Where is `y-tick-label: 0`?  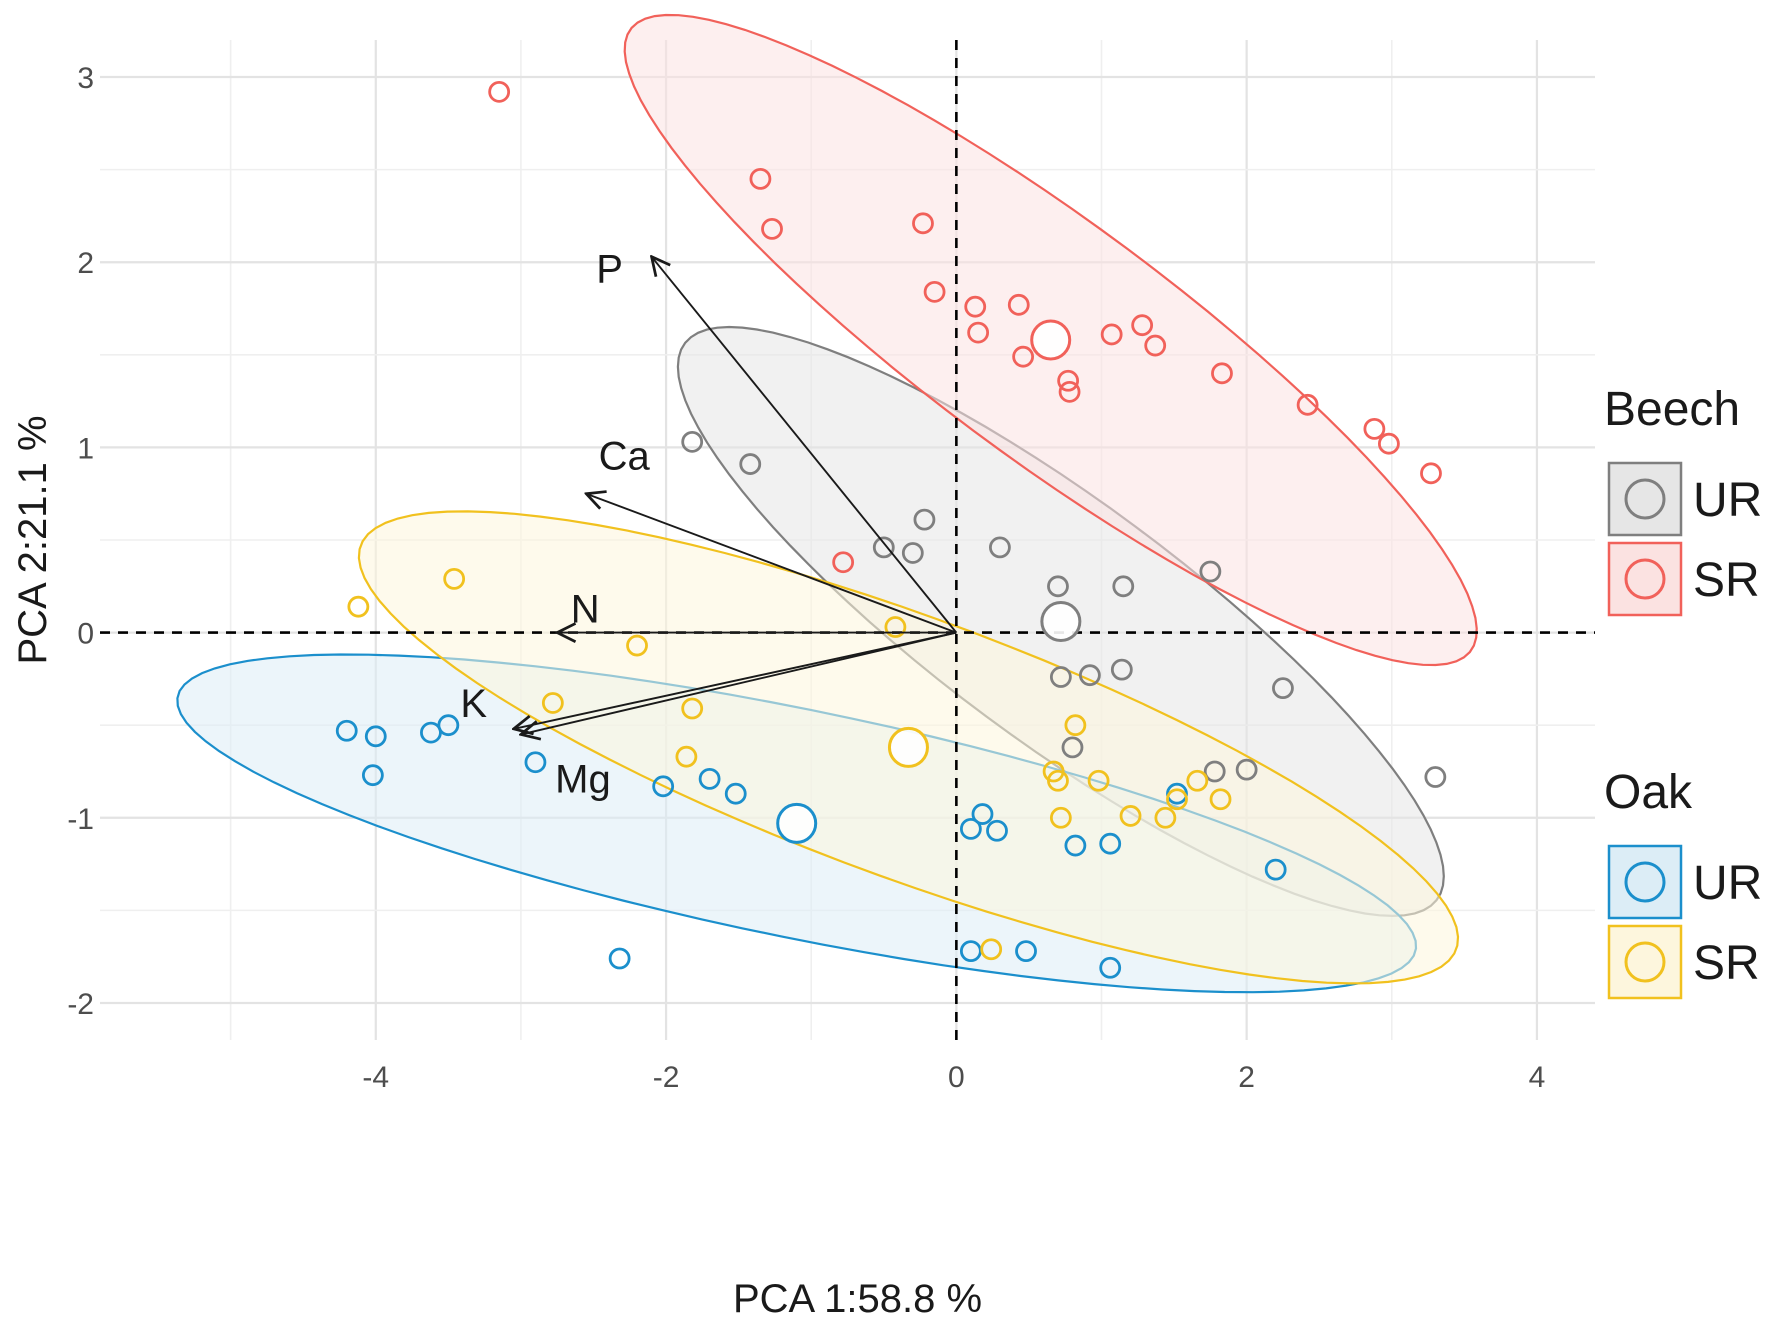 y-tick-label: 0 is located at coordinates (85, 634).